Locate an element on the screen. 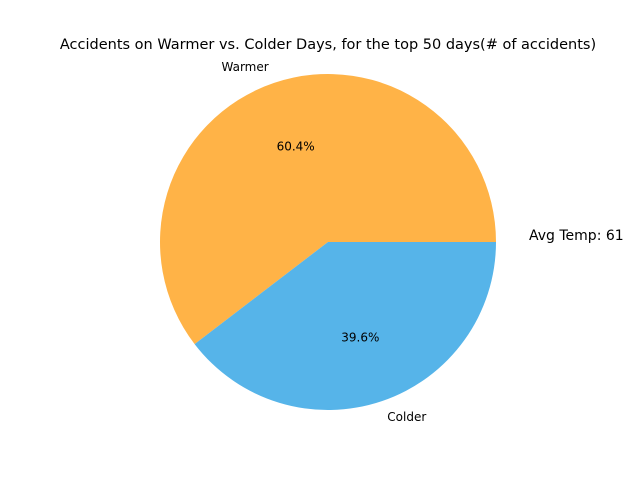 This screenshot has width=640, height=480. pct-label-warmer: 60.4% is located at coordinates (296, 147).